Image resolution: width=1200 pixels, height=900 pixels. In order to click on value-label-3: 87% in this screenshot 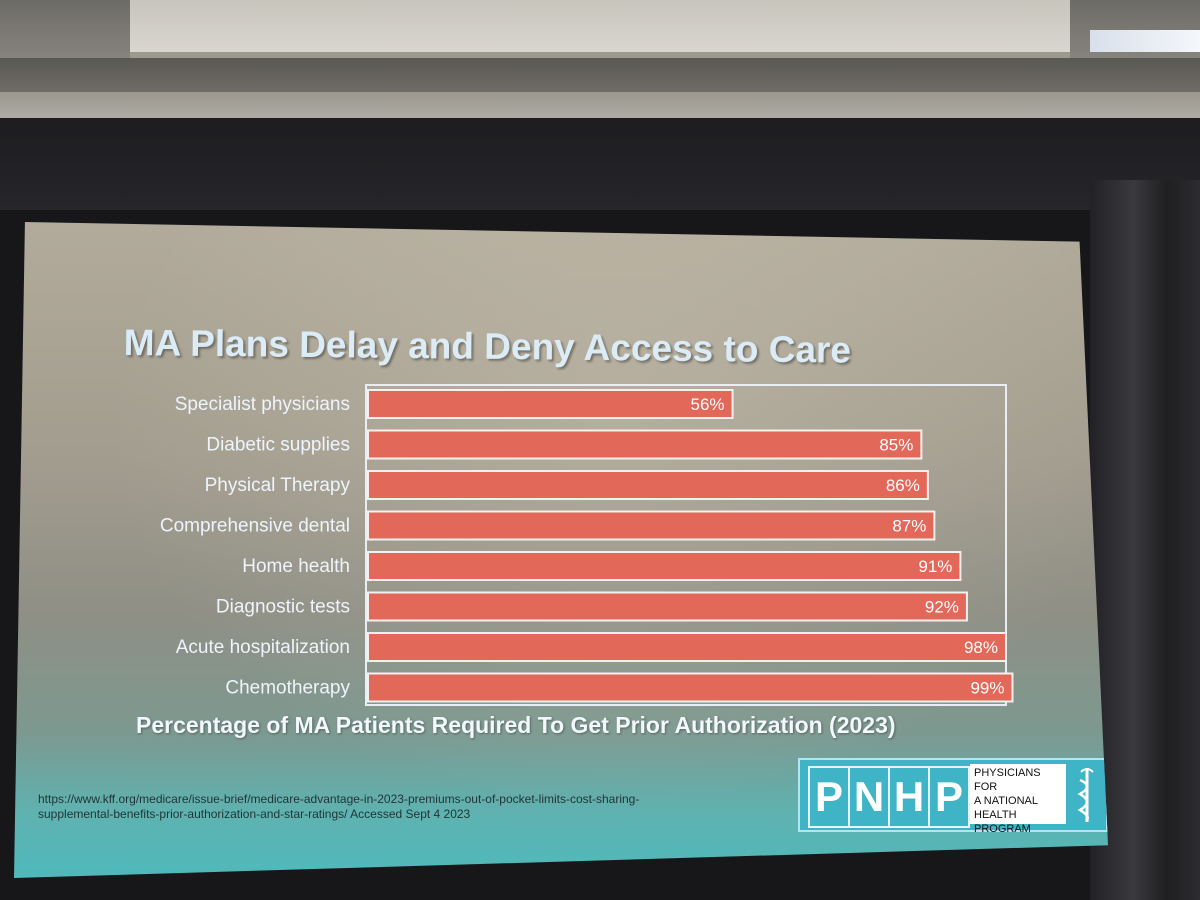, I will do `click(909, 526)`.